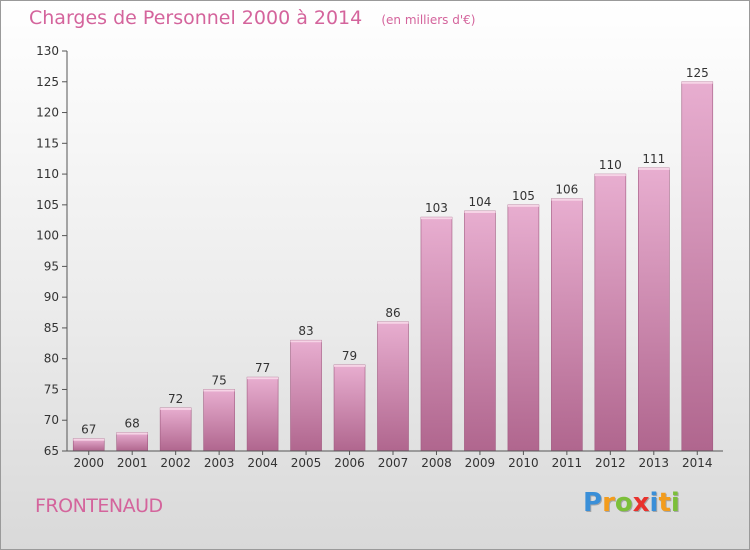 This screenshot has width=750, height=550. Describe the element at coordinates (610, 463) in the screenshot. I see `x-tick-label: 2012` at that location.